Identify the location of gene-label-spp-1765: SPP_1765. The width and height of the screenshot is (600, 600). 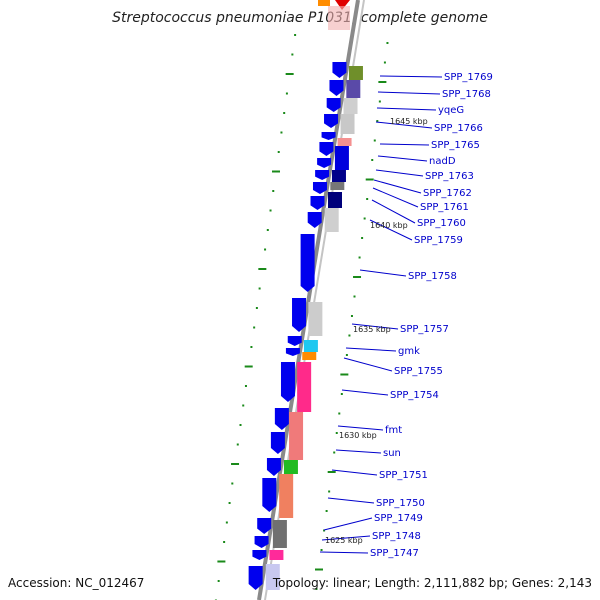
(455, 145).